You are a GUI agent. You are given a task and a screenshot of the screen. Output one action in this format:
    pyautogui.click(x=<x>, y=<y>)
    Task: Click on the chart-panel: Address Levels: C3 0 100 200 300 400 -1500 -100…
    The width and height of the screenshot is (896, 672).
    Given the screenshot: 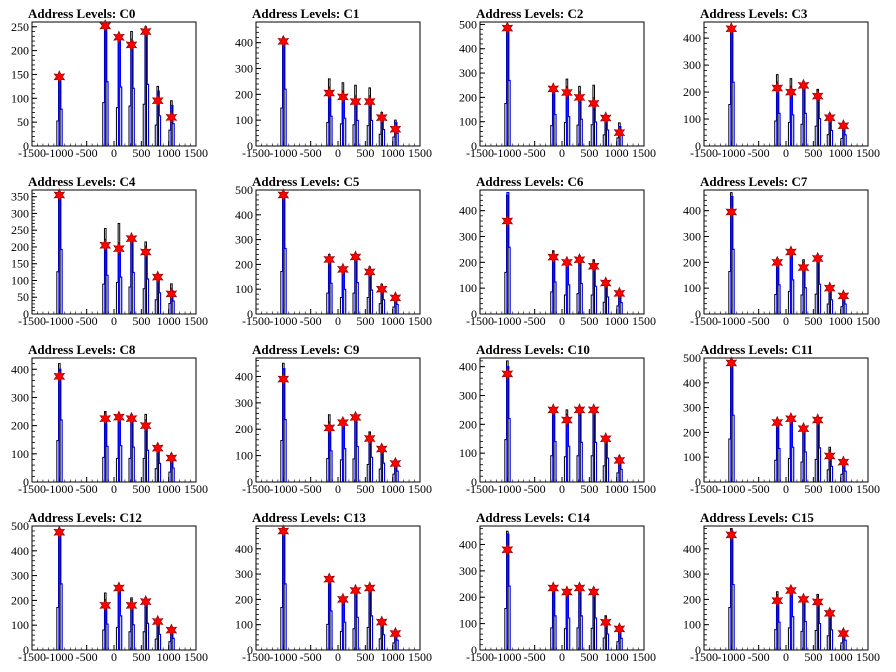 What is the action you would take?
    pyautogui.click(x=784, y=84)
    